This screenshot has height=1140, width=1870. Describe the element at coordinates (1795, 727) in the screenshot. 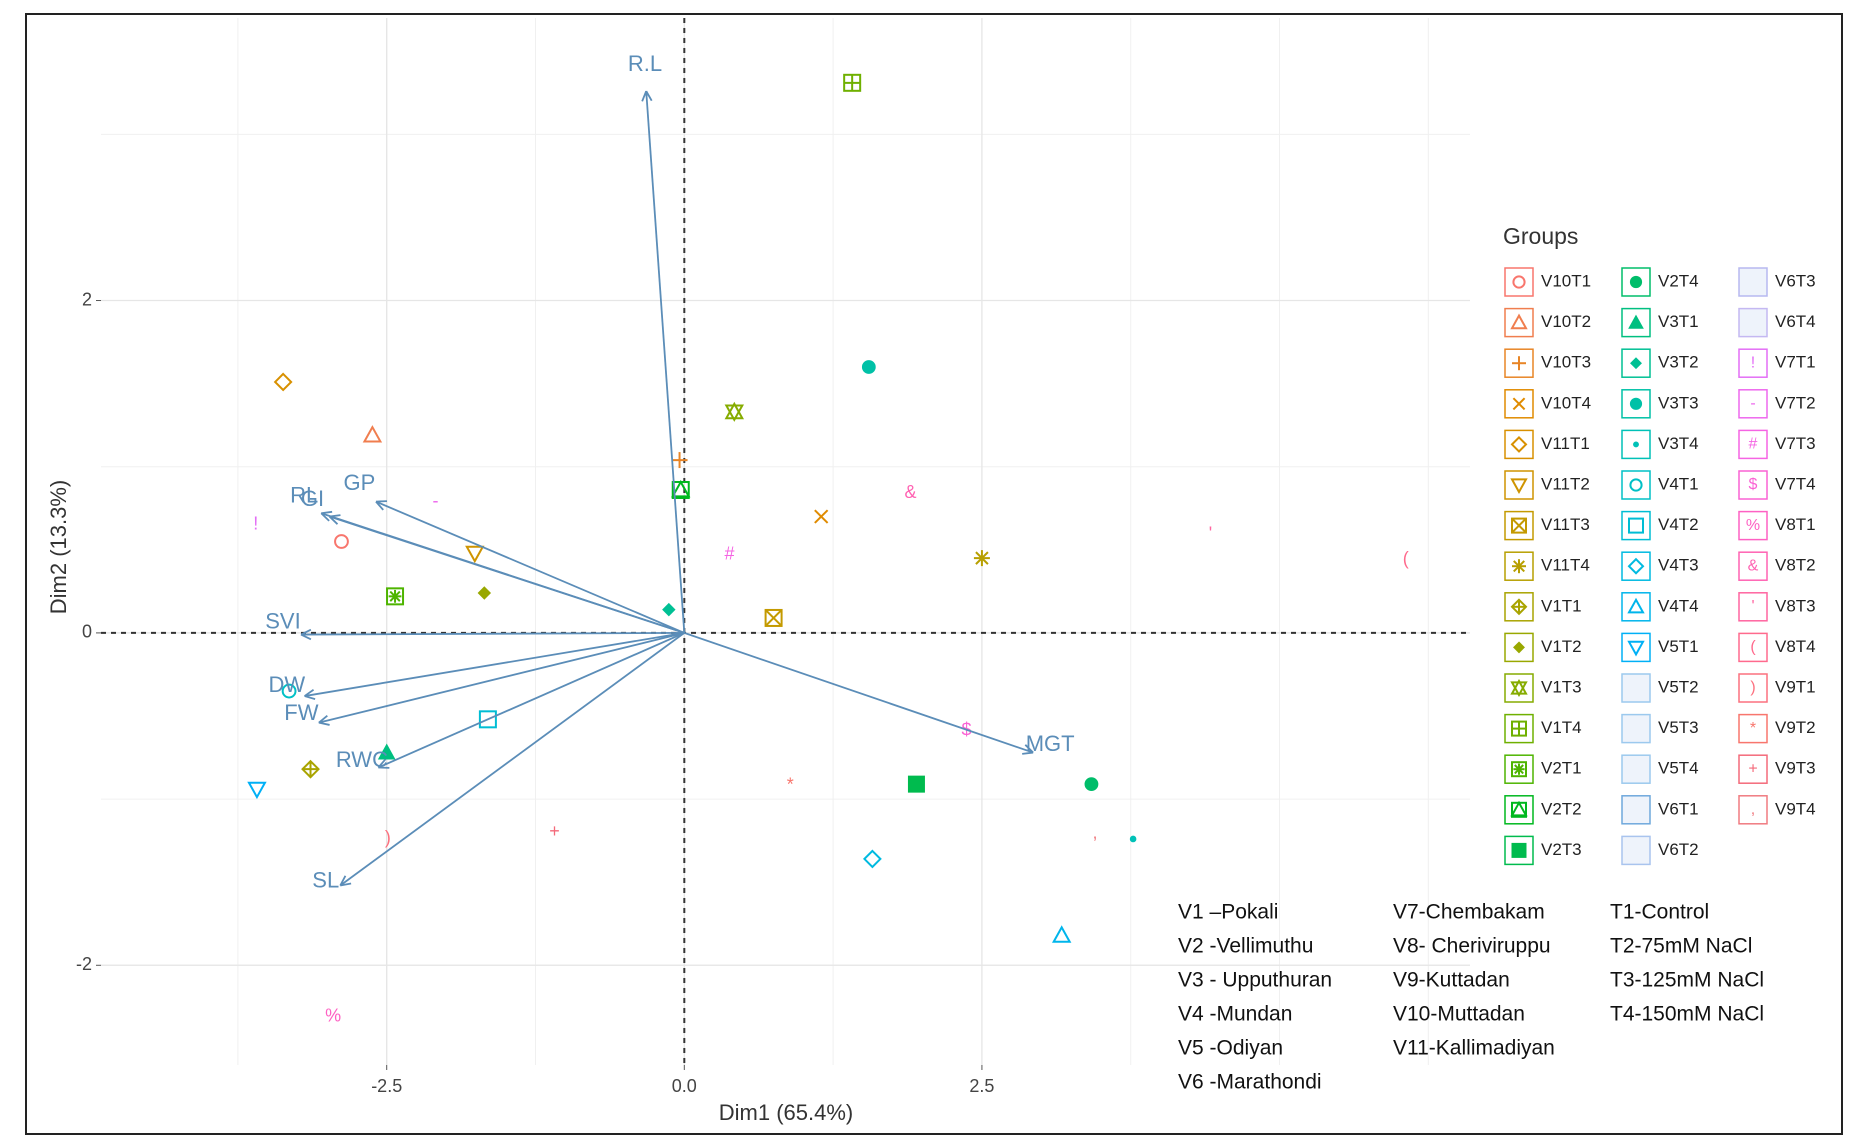

I see `legend-label: V9T2` at that location.